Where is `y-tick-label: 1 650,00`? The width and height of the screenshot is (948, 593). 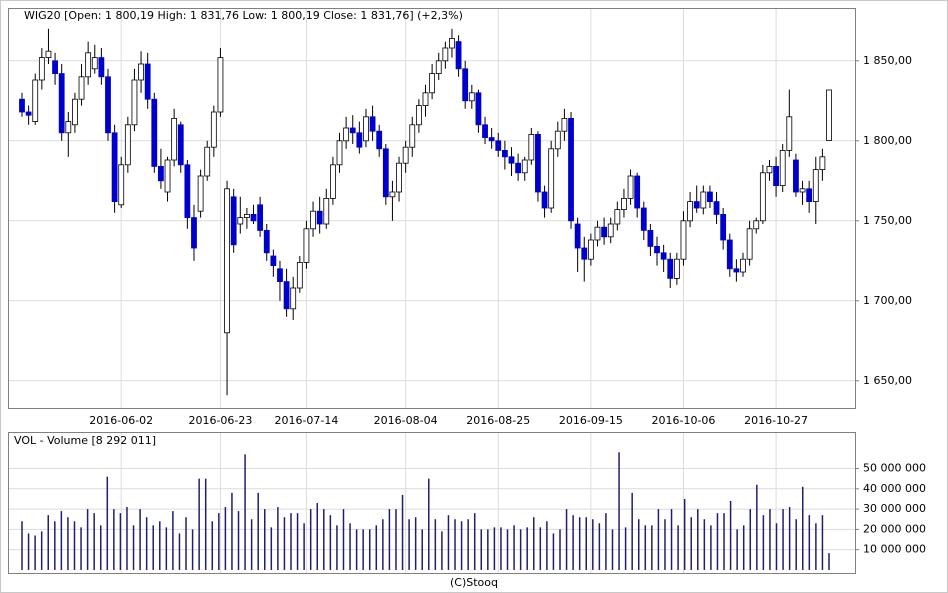 y-tick-label: 1 650,00 is located at coordinates (887, 380).